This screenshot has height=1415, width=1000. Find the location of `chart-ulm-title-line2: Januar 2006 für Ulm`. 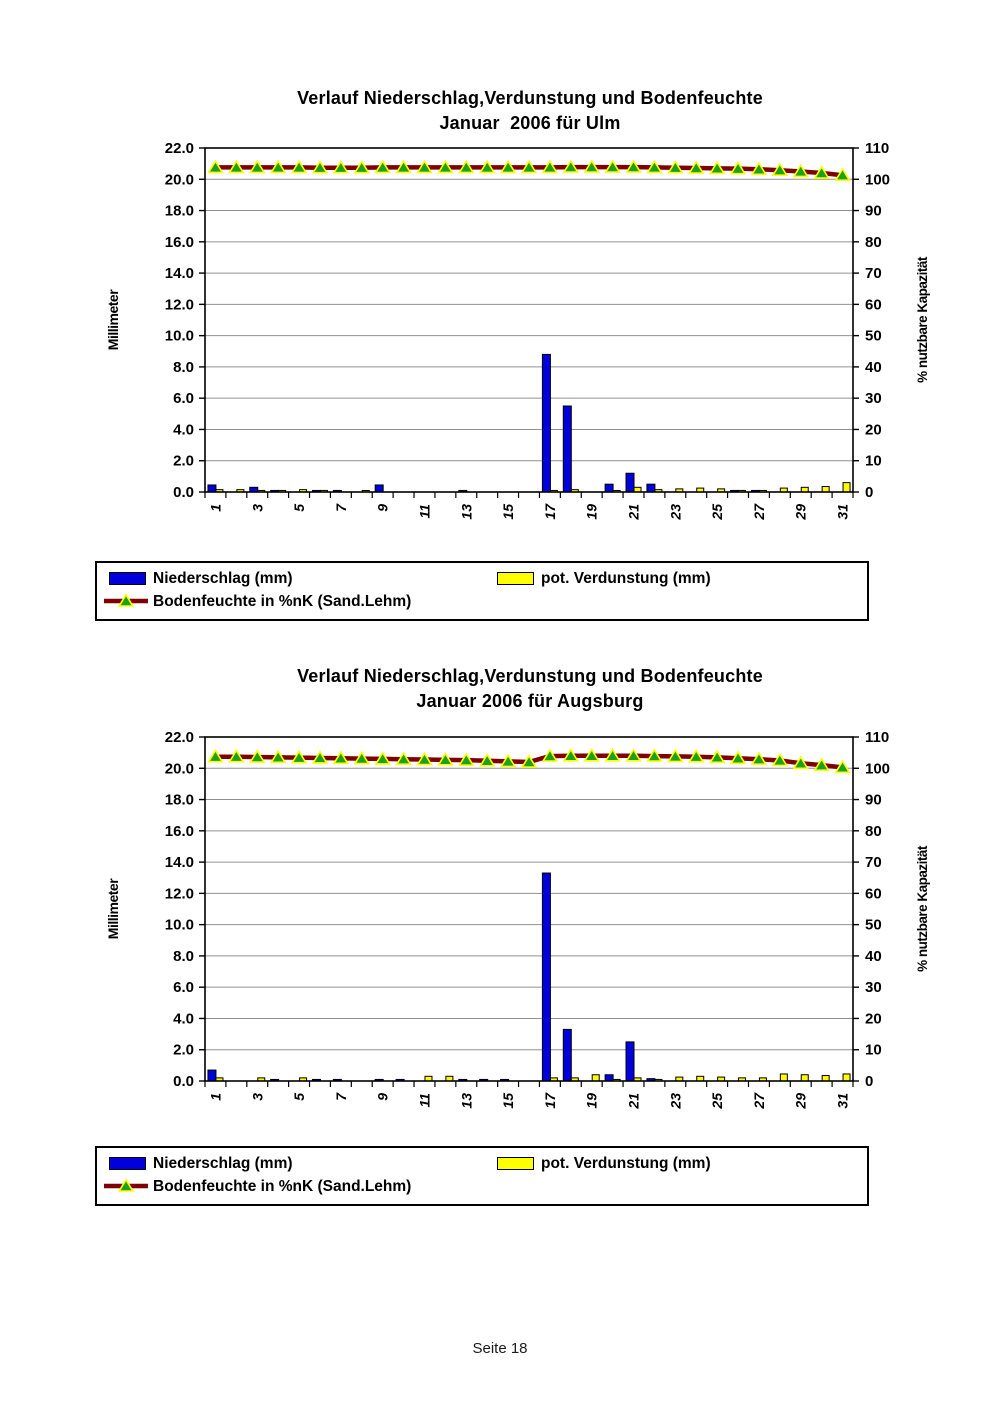

chart-ulm-title-line2: Januar 2006 für Ulm is located at coordinates (530, 123).